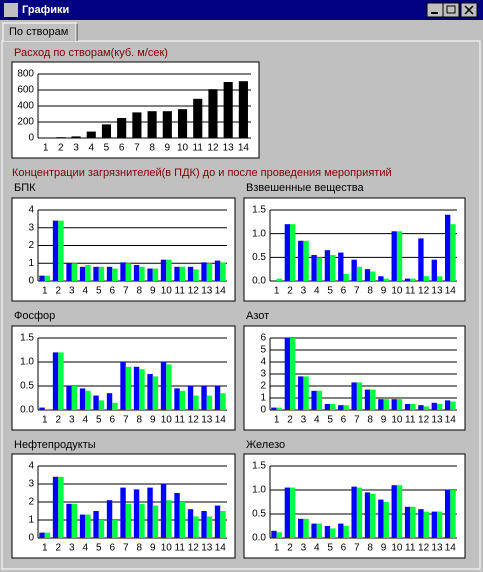 This screenshot has width=483, height=572. I want to click on window-buttons, so click(452, 10).